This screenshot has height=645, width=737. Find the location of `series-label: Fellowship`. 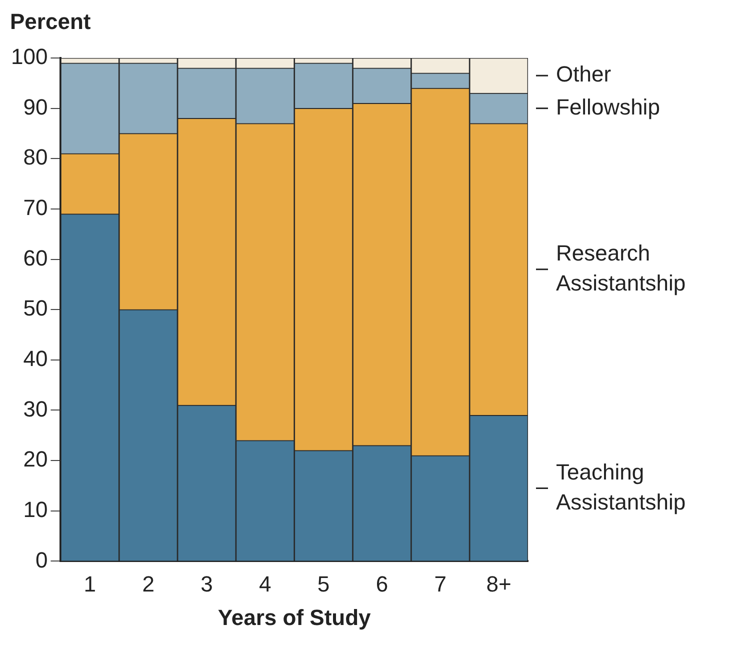

series-label: Fellowship is located at coordinates (608, 107).